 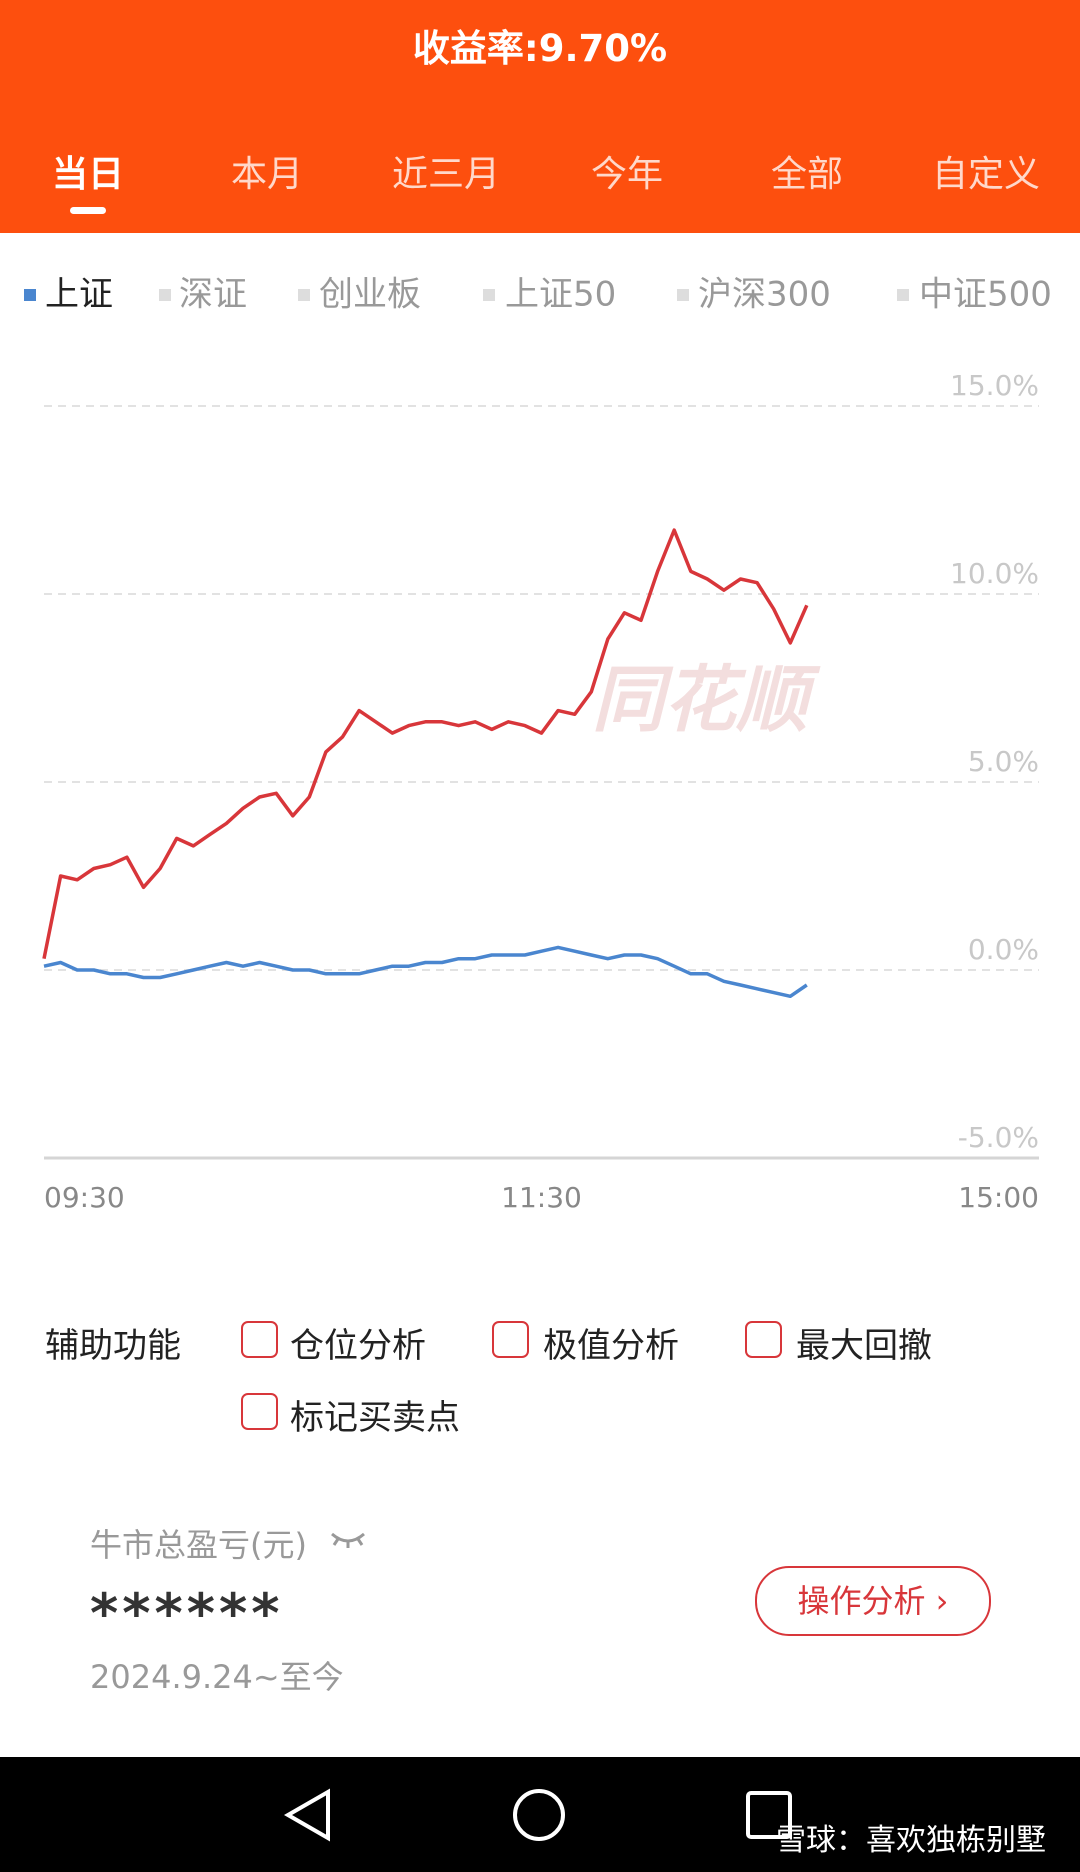 What do you see at coordinates (348, 1540) in the screenshot?
I see `eye-icon` at bounding box center [348, 1540].